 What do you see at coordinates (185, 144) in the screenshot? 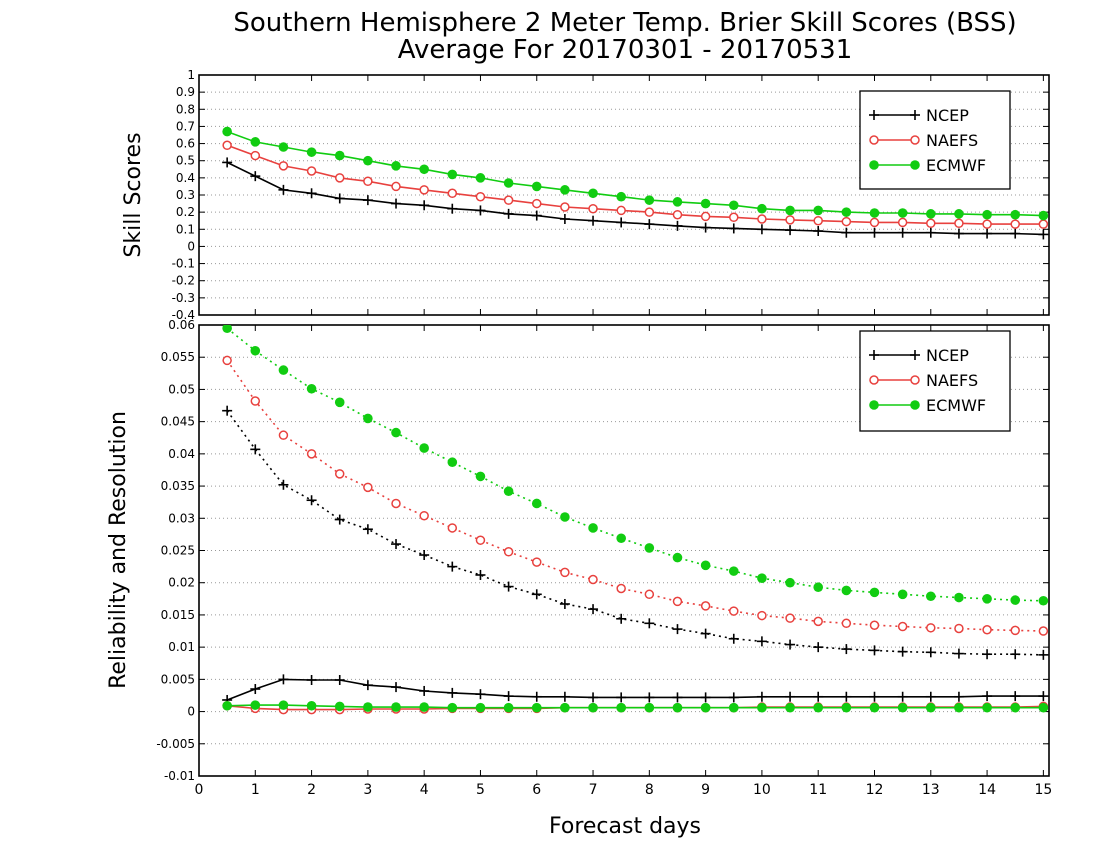
I see `y-tick-label: 0.6` at bounding box center [185, 144].